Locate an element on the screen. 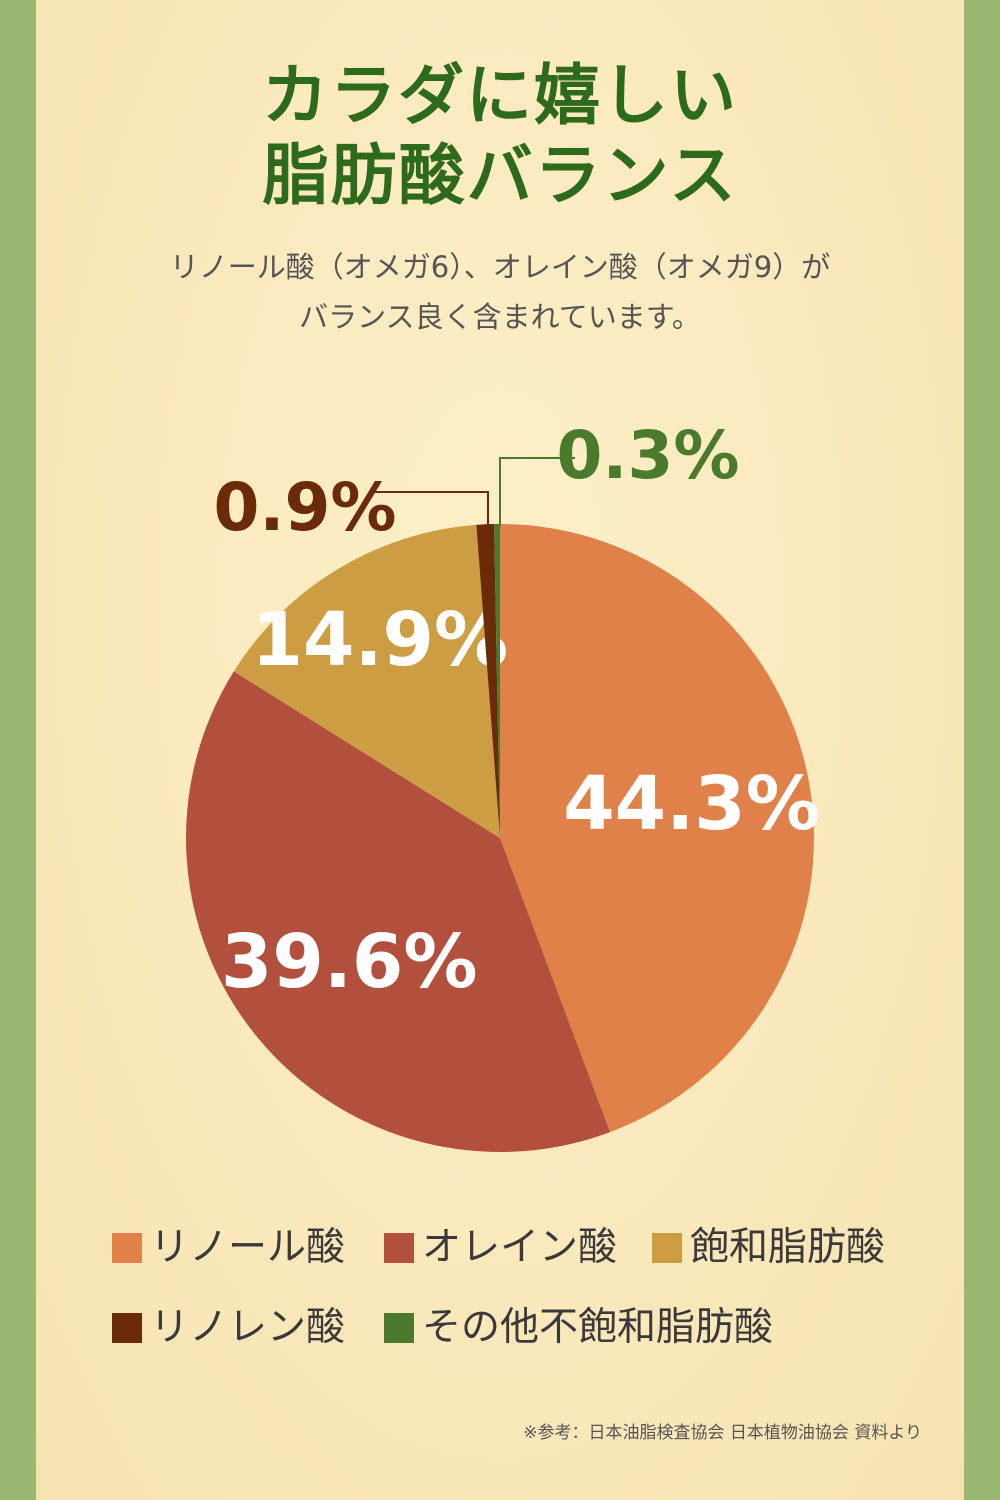  slice-label-4: 0.9% is located at coordinates (304, 507).